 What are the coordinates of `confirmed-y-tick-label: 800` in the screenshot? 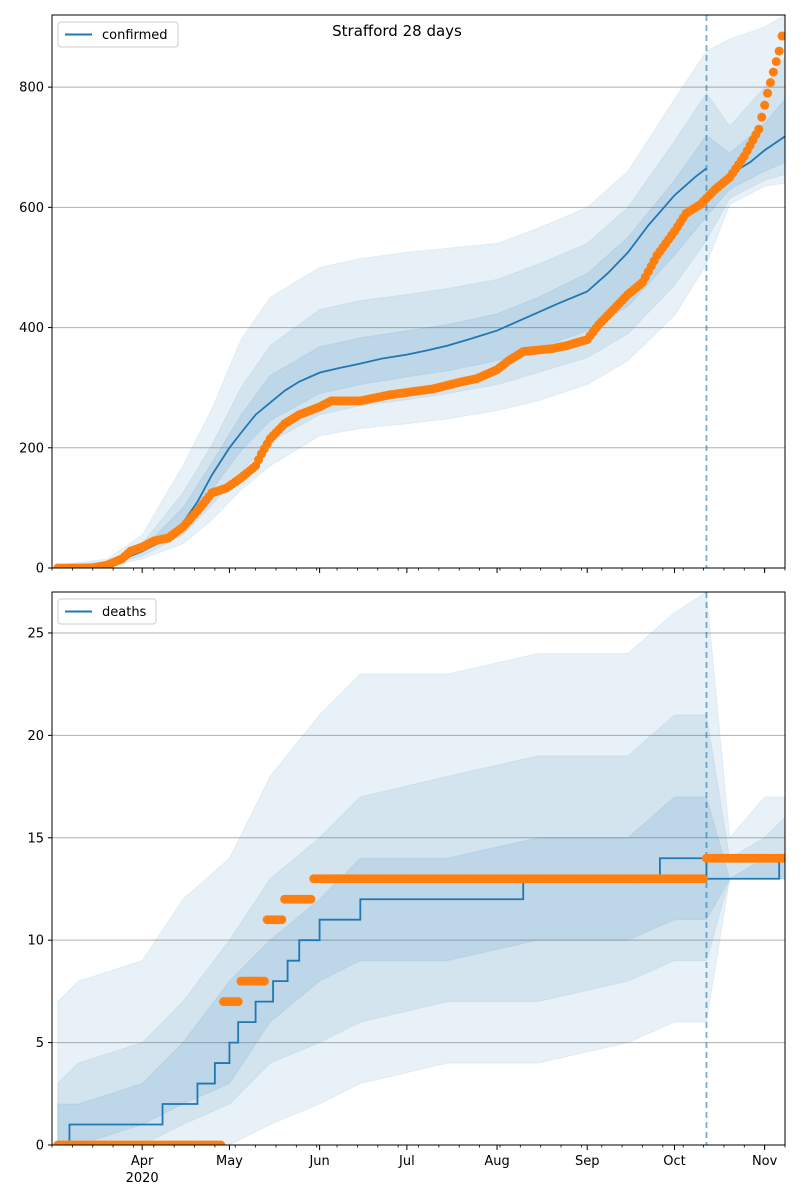 It's located at (31, 88).